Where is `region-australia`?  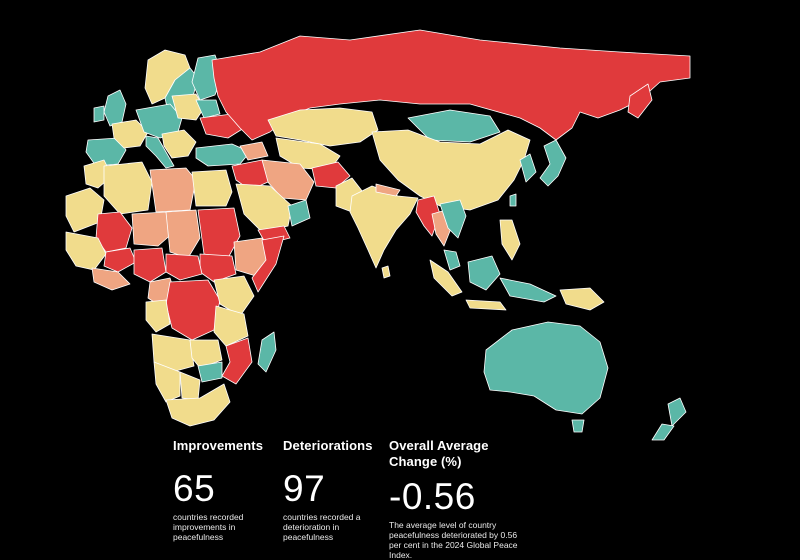 region-australia is located at coordinates (546, 368).